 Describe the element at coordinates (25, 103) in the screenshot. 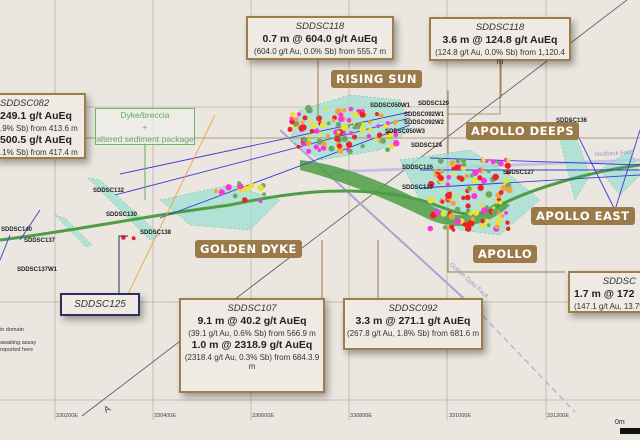

I see `hole-id: SDDSC082` at that location.